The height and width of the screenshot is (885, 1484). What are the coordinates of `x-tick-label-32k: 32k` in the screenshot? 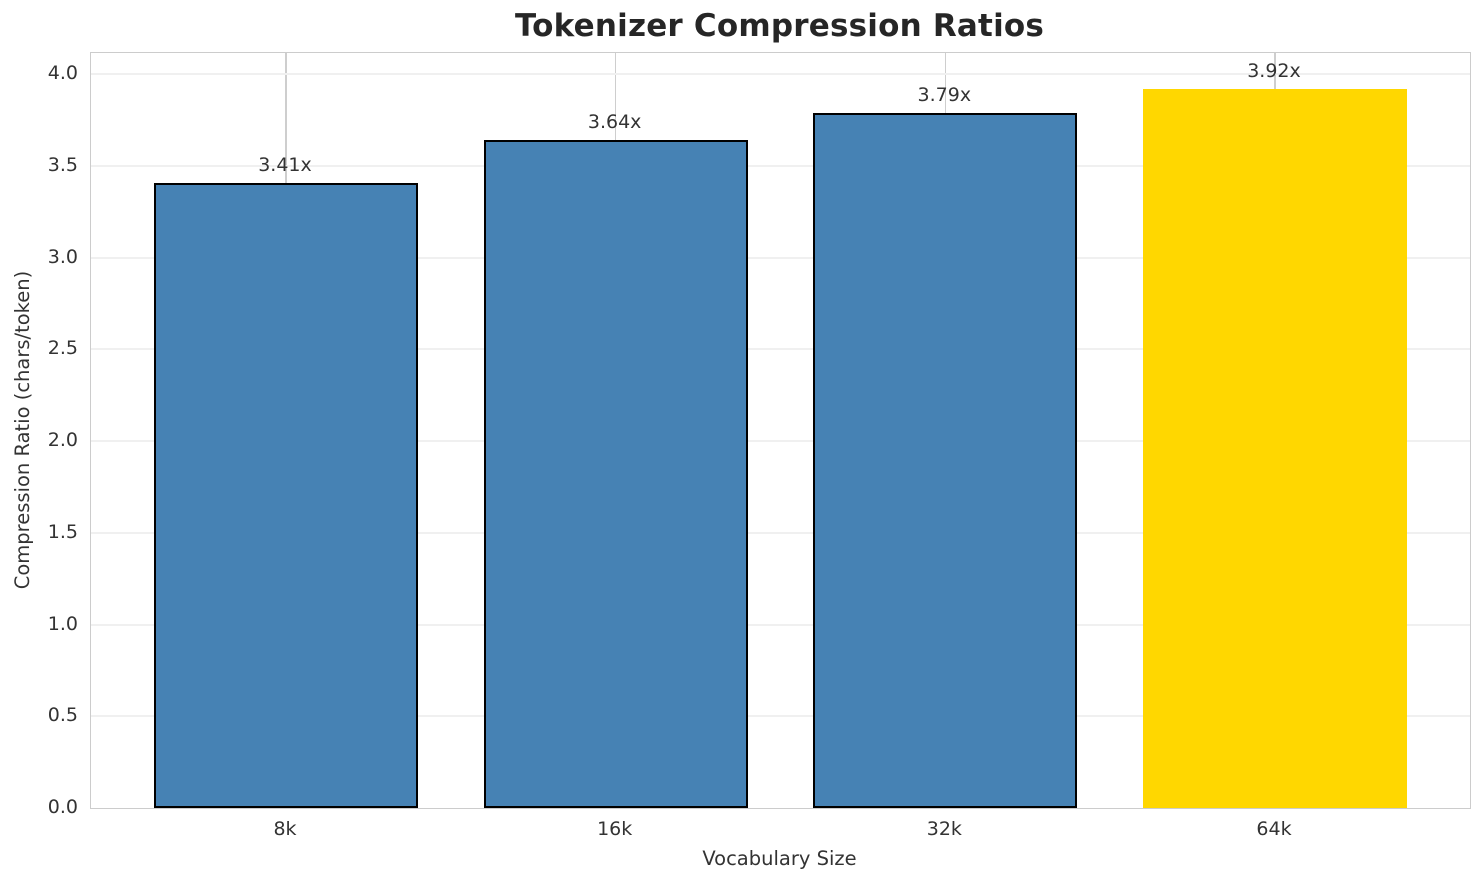 It's located at (944, 829).